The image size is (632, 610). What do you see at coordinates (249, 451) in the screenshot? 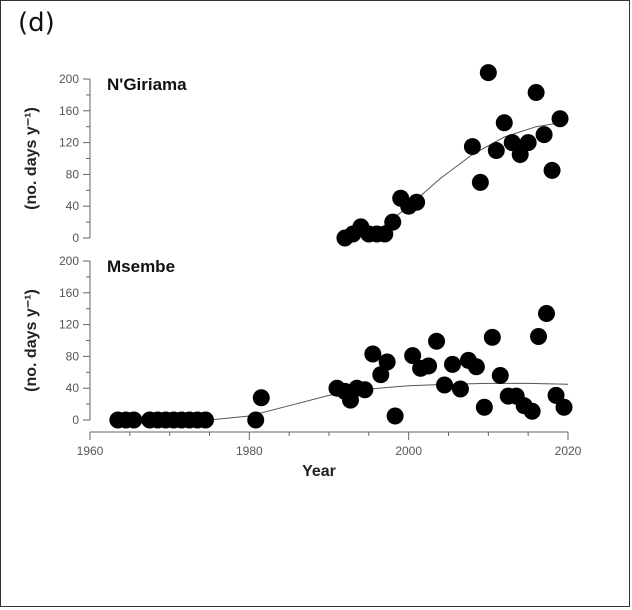
I see `x-tick-label: 1980` at bounding box center [249, 451].